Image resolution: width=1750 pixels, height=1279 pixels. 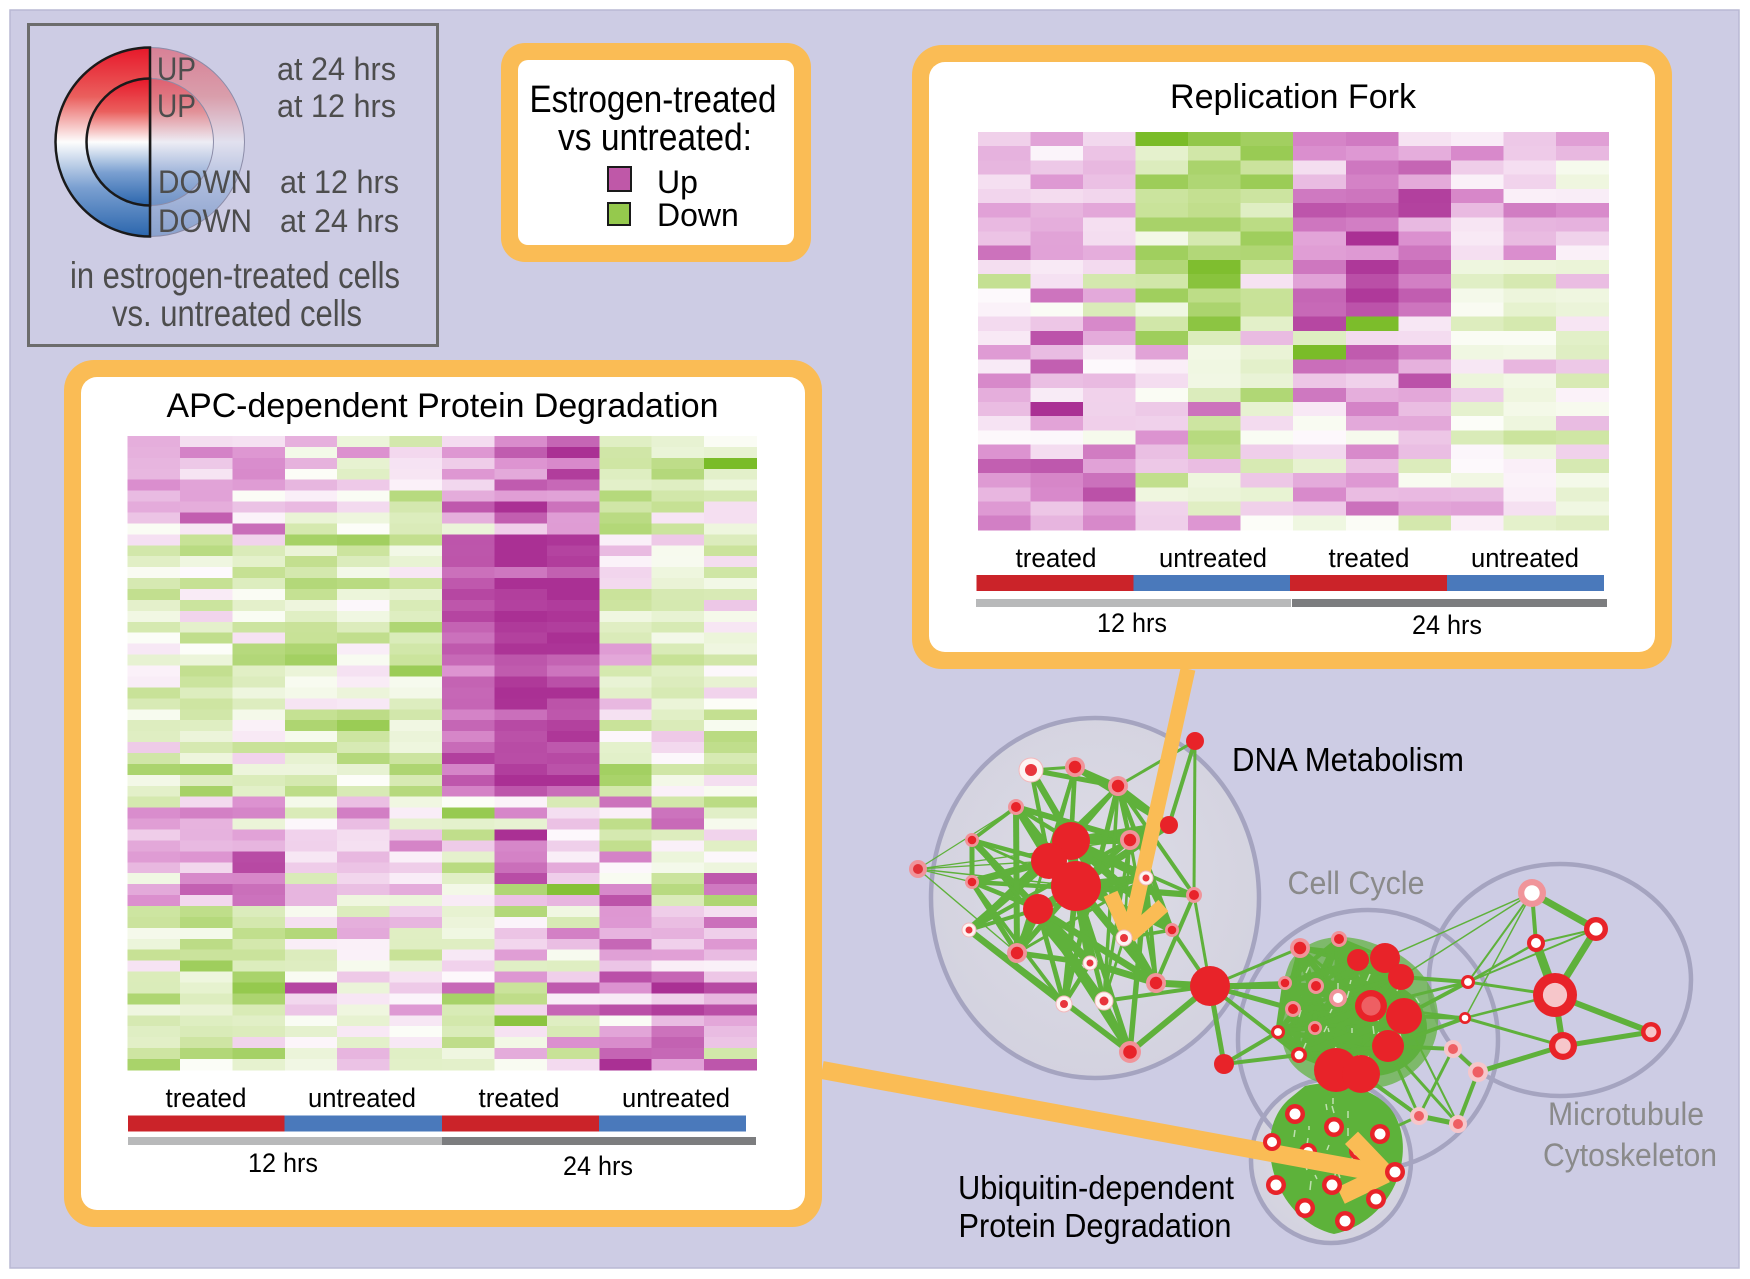 What do you see at coordinates (1096, 1187) in the screenshot?
I see `svg-text: Ubiquitin-dependent` at bounding box center [1096, 1187].